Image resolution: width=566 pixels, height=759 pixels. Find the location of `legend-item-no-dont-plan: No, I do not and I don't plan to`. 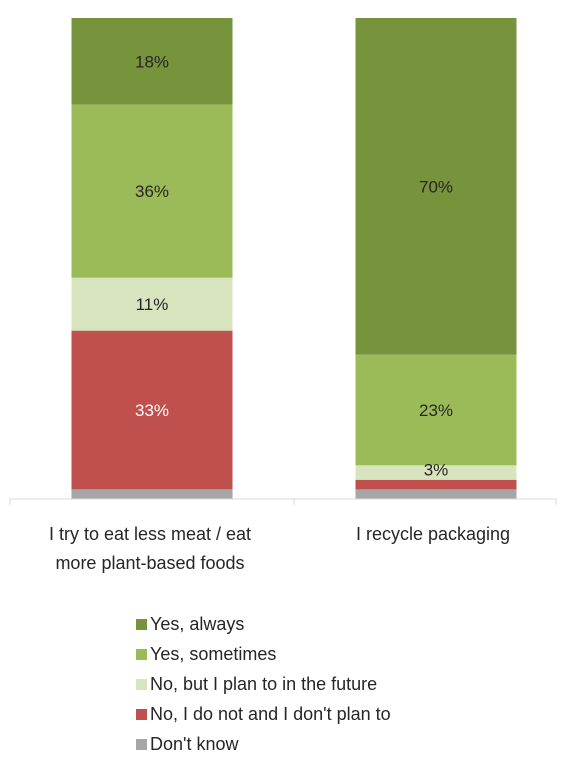

legend-item-no-dont-plan: No, I do not and I don't plan to is located at coordinates (346, 714).